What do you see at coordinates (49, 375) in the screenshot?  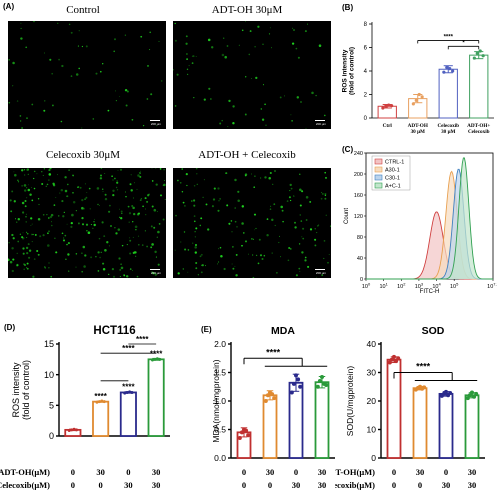 I see `y-tick-label: 10` at bounding box center [49, 375].